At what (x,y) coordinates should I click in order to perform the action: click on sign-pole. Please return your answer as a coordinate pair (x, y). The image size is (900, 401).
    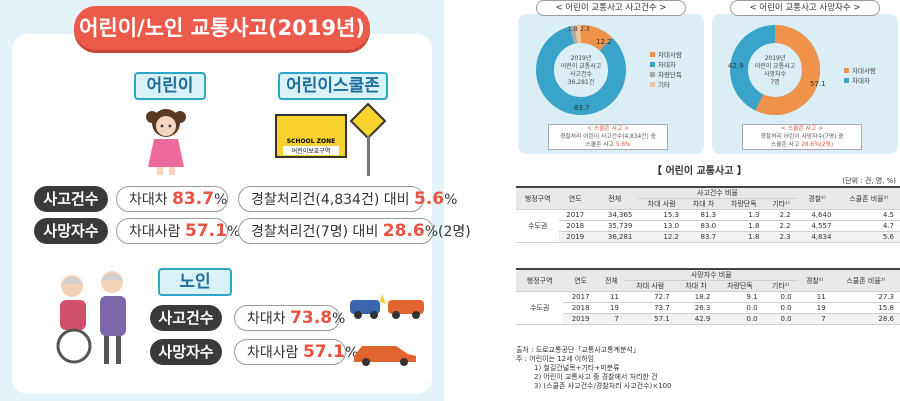
    Looking at the image, I should click on (368, 156).